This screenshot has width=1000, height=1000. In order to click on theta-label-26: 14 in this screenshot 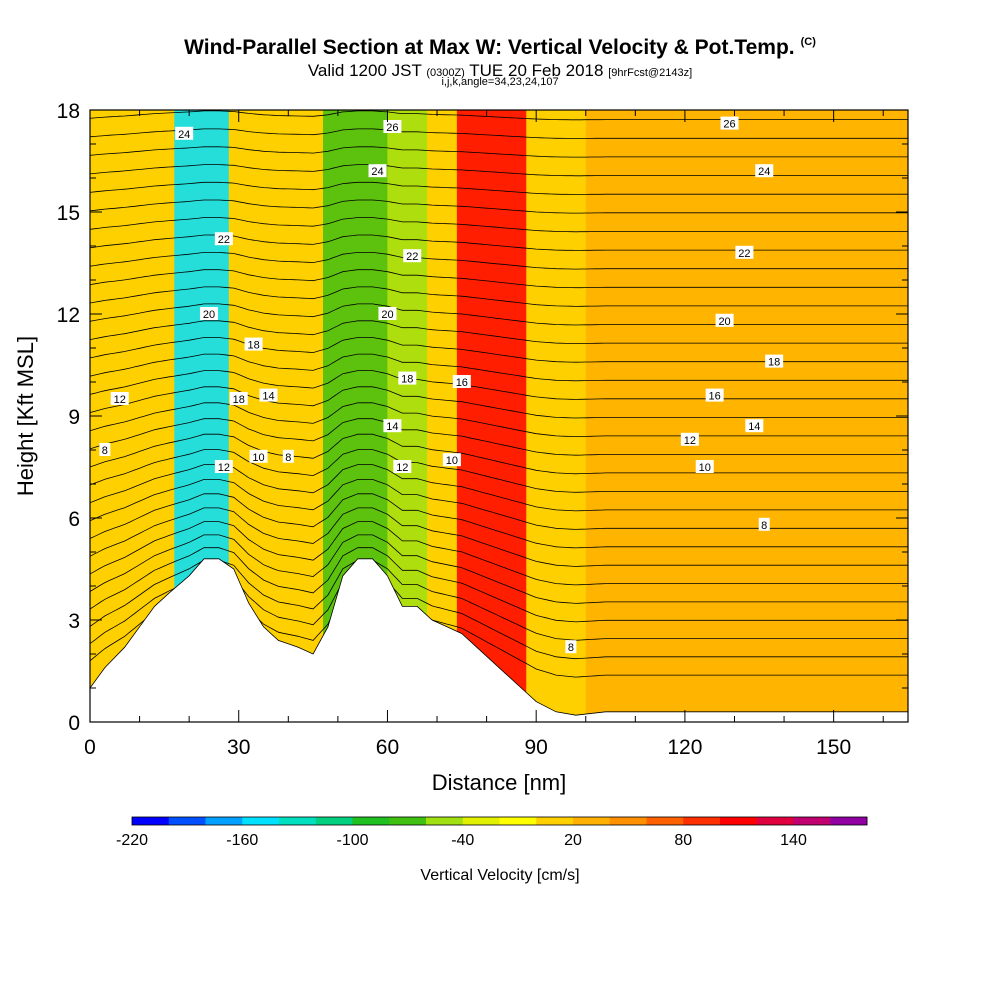, I will do `click(754, 426)`.